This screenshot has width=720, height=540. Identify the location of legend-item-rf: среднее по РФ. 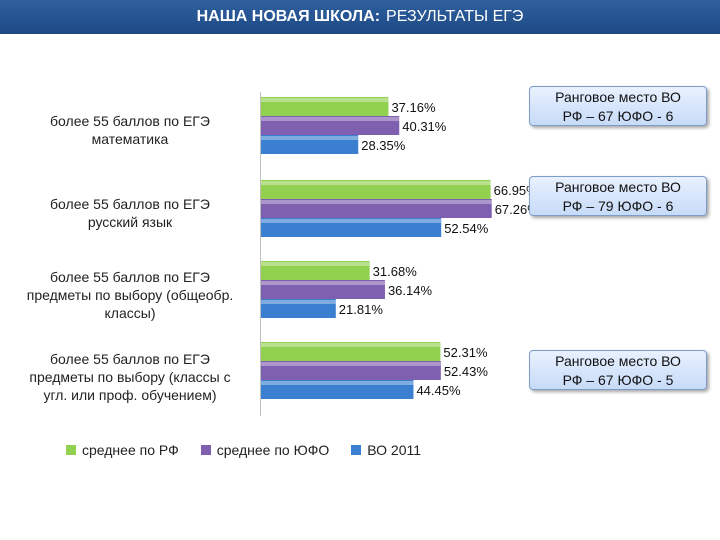
(122, 450).